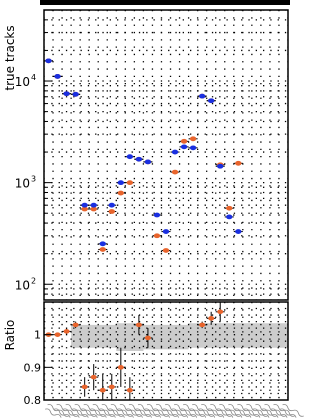  What do you see at coordinates (33, 280) in the screenshot?
I see `main-y-tick-exponent: 2` at bounding box center [33, 280].